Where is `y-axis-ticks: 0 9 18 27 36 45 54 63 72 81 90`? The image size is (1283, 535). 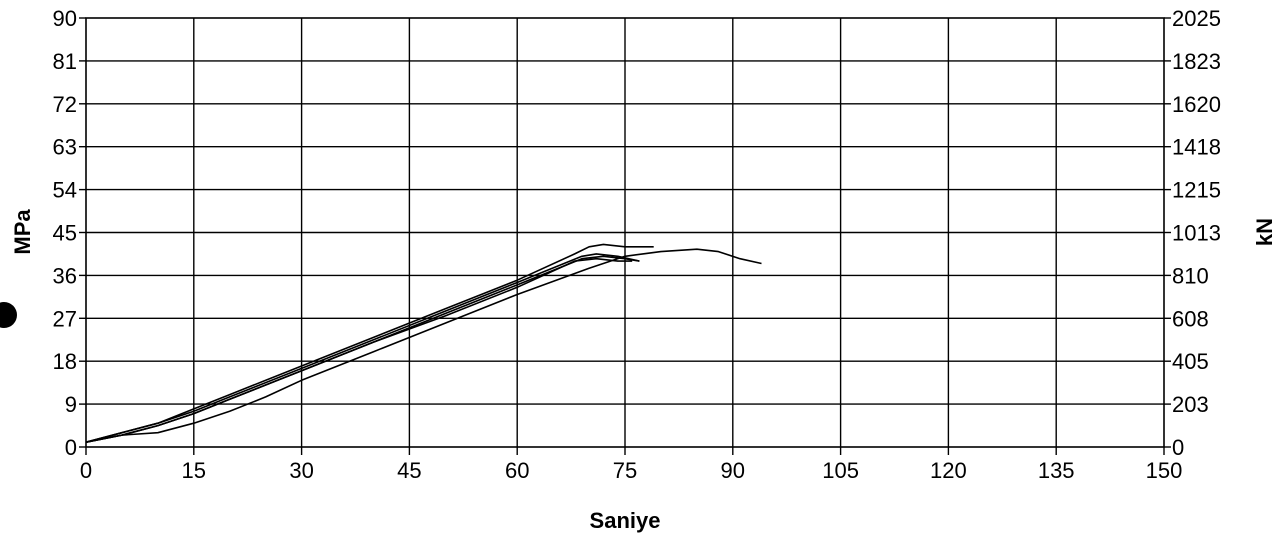 y-axis-ticks: 0 9 18 27 36 45 54 63 72 81 90 is located at coordinates (69, 233).